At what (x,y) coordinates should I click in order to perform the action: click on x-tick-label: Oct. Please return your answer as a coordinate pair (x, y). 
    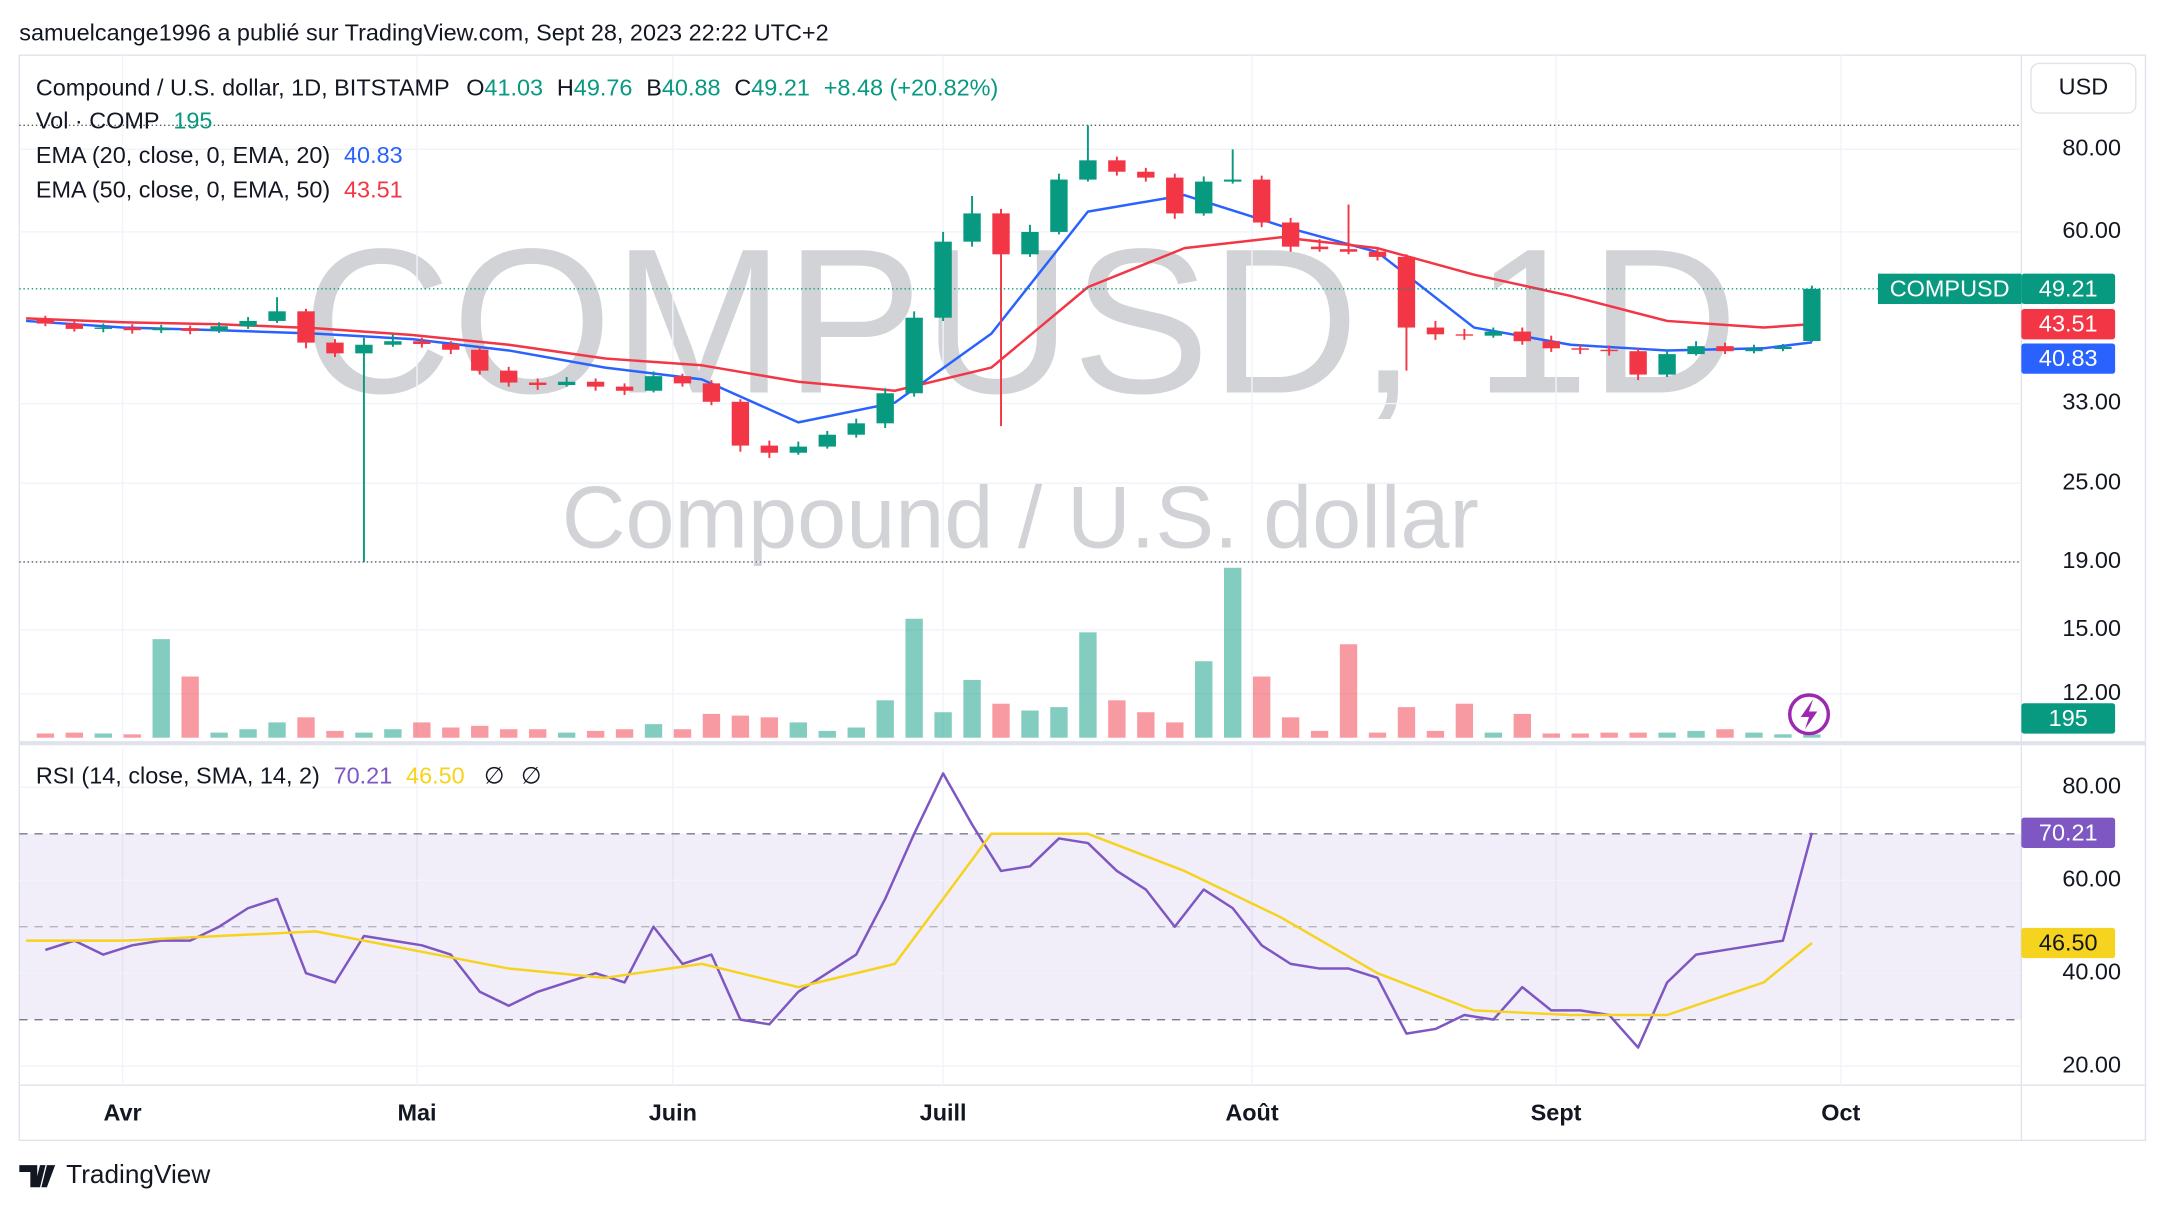
    Looking at the image, I should click on (1840, 1112).